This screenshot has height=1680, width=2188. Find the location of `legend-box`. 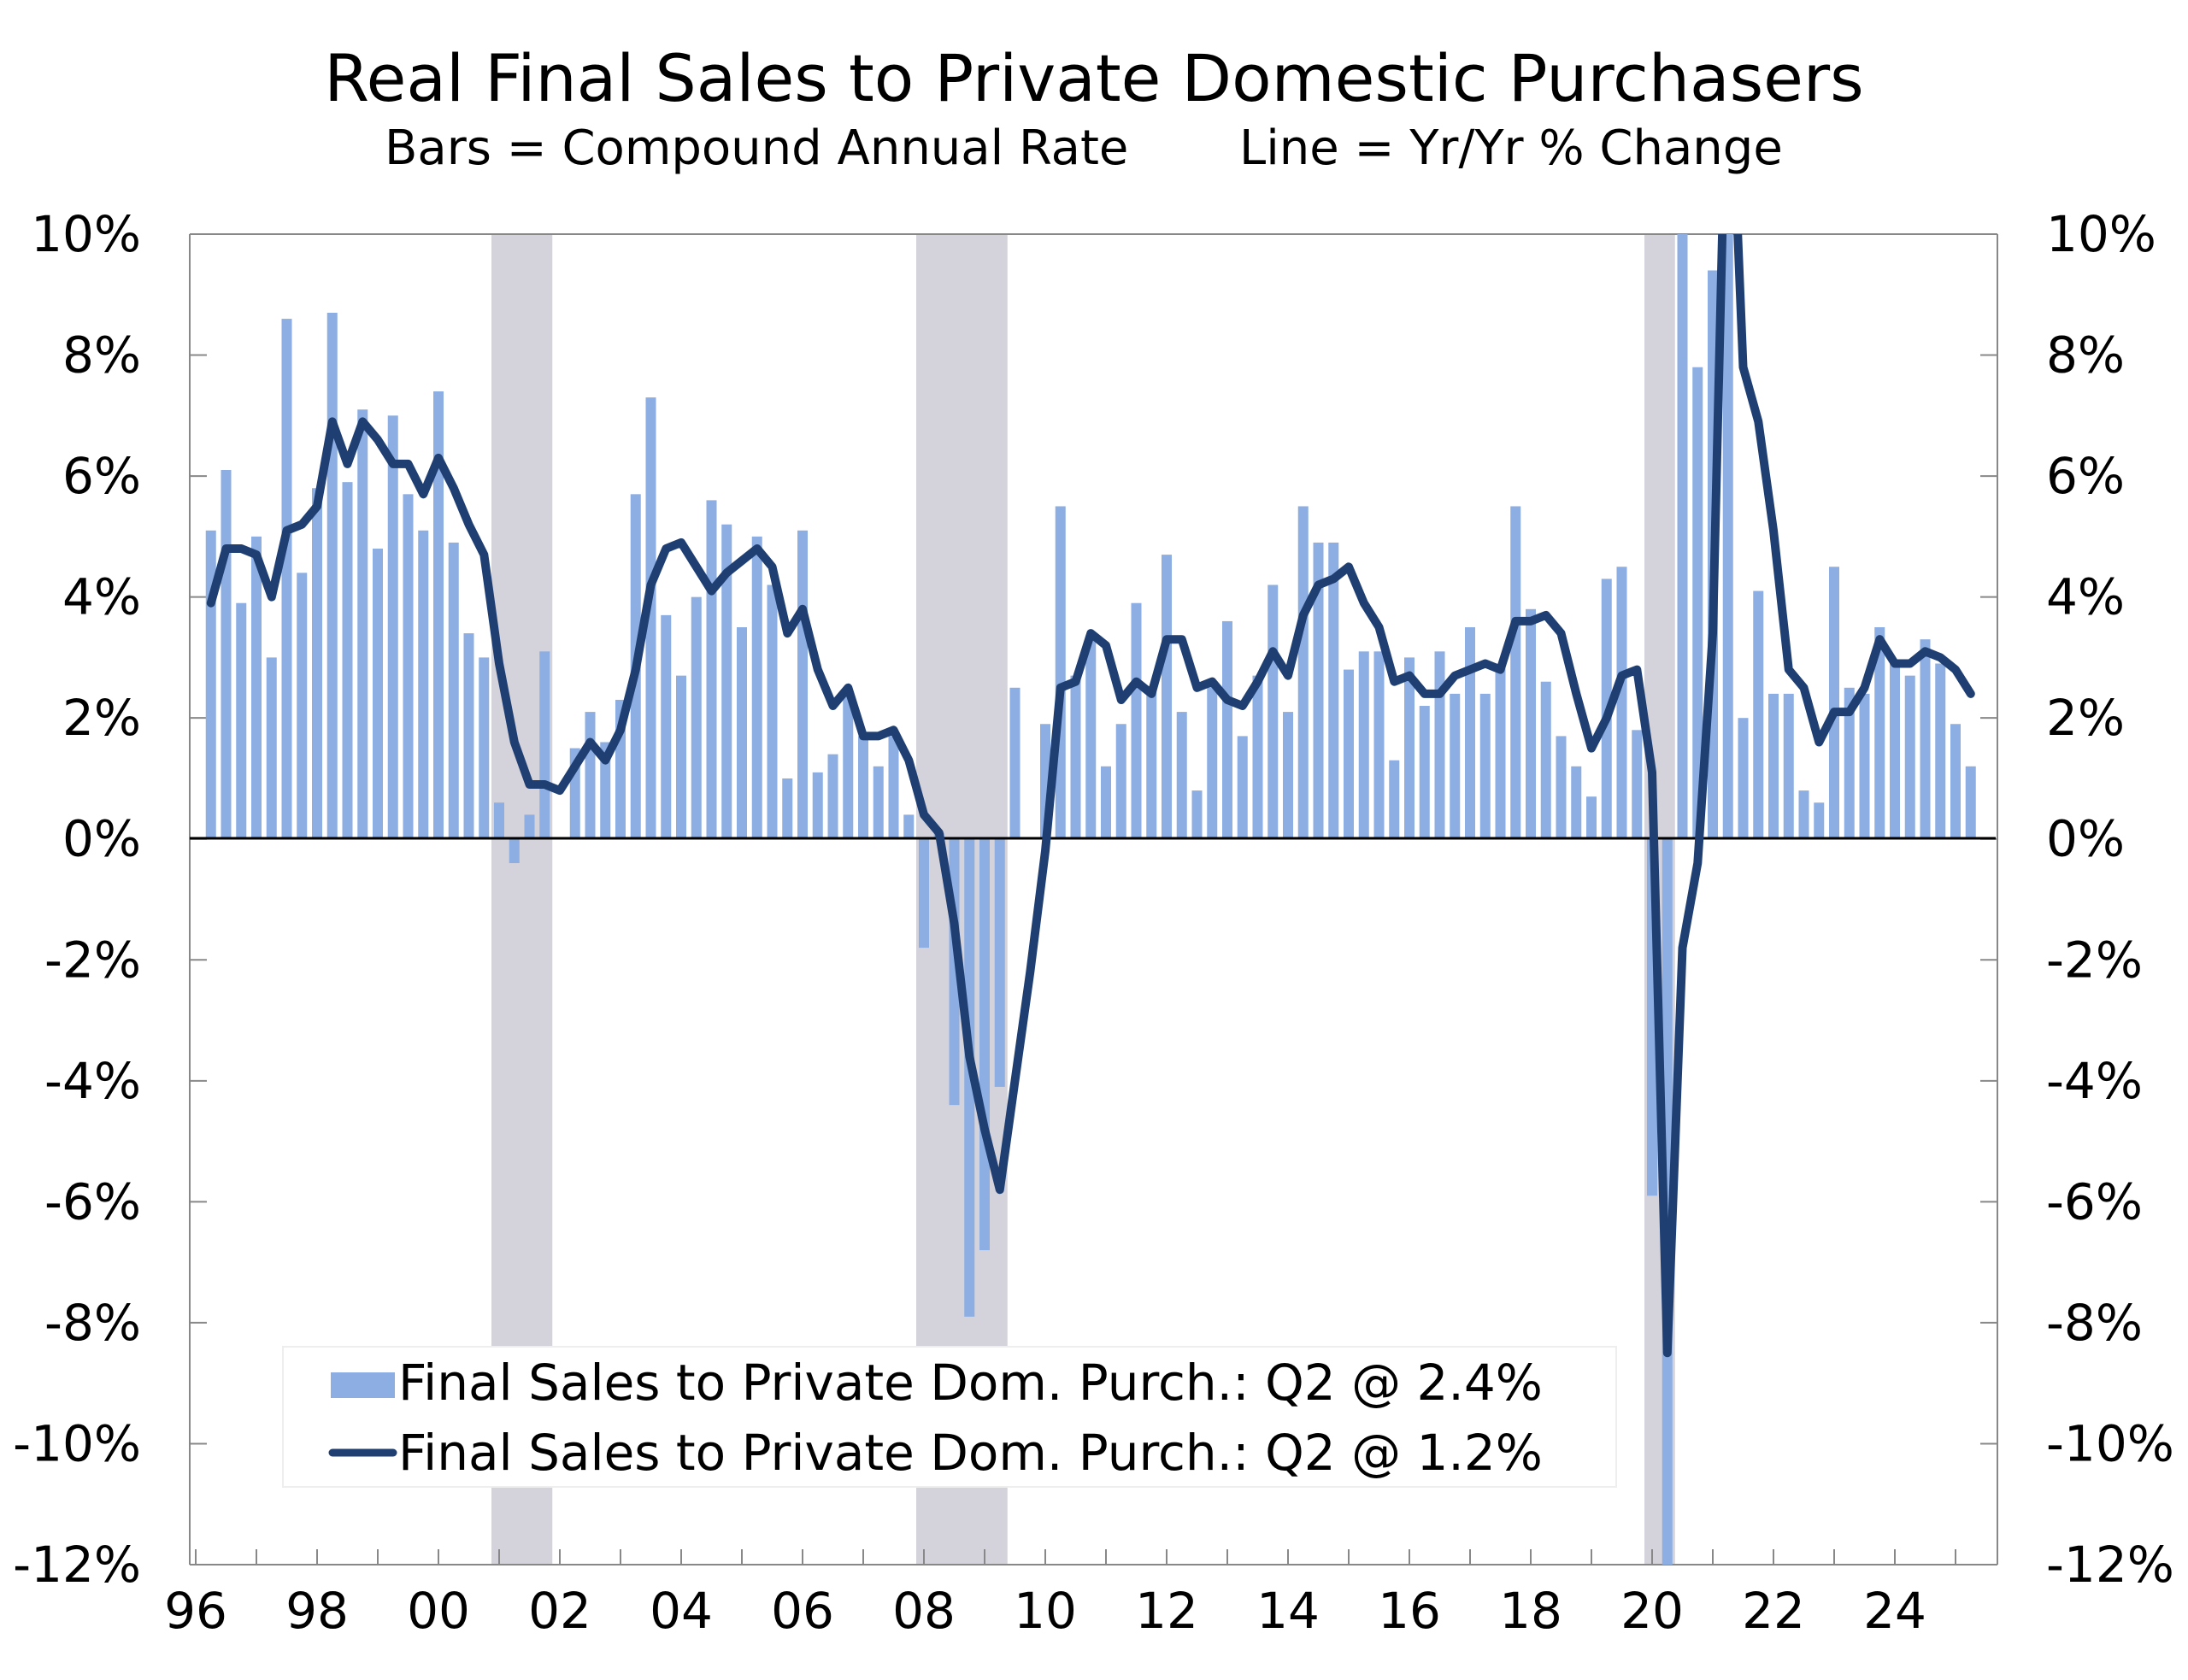

legend-box is located at coordinates (950, 1417).